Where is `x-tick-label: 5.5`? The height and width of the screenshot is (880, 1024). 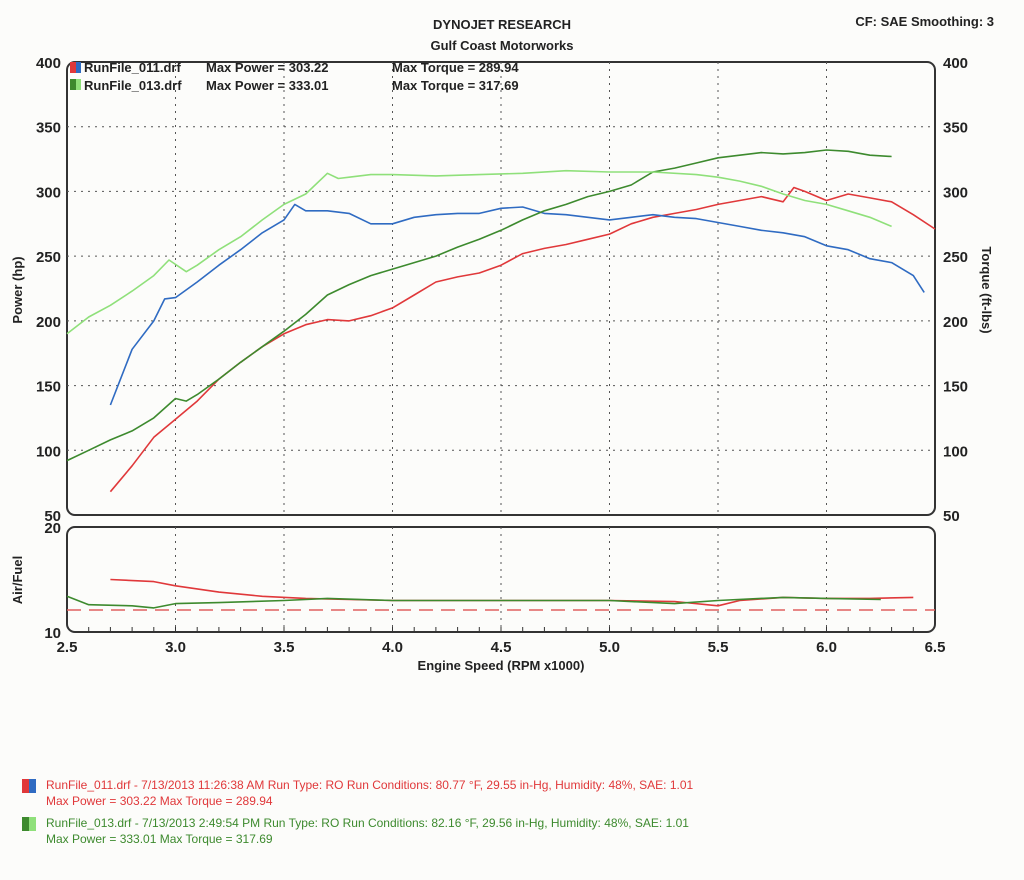
x-tick-label: 5.5 is located at coordinates (718, 647).